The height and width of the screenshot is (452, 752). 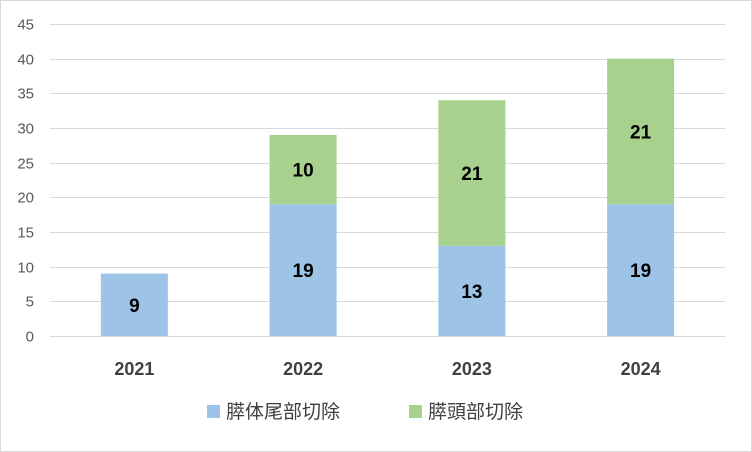 What do you see at coordinates (283, 412) in the screenshot?
I see `legend-label: 膵体尾部切除` at bounding box center [283, 412].